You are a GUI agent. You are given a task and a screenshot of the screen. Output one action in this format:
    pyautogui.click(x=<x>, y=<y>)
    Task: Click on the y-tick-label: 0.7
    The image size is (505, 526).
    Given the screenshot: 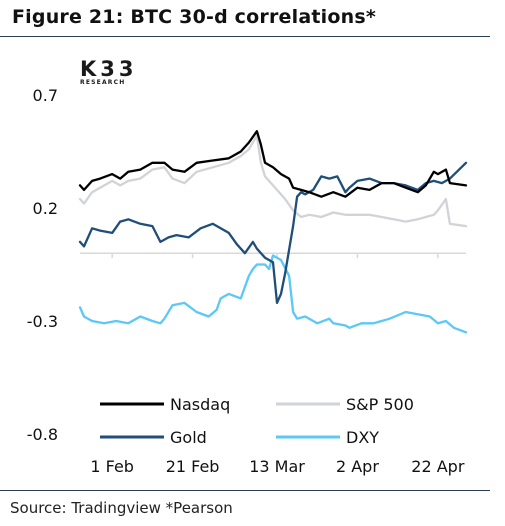 What is the action you would take?
    pyautogui.click(x=45, y=95)
    